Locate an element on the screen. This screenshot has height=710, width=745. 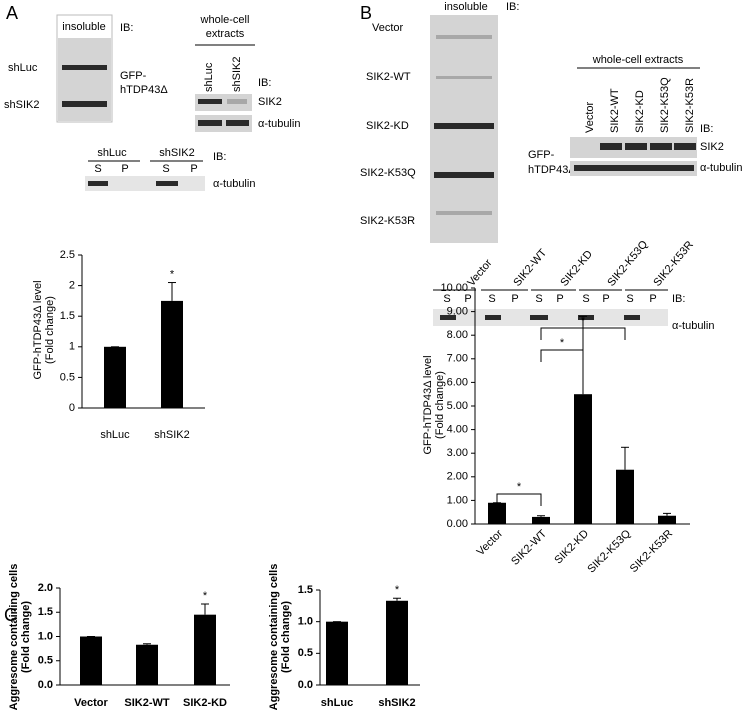
y-tick-label: 0.00 is located at coordinates (457, 524).